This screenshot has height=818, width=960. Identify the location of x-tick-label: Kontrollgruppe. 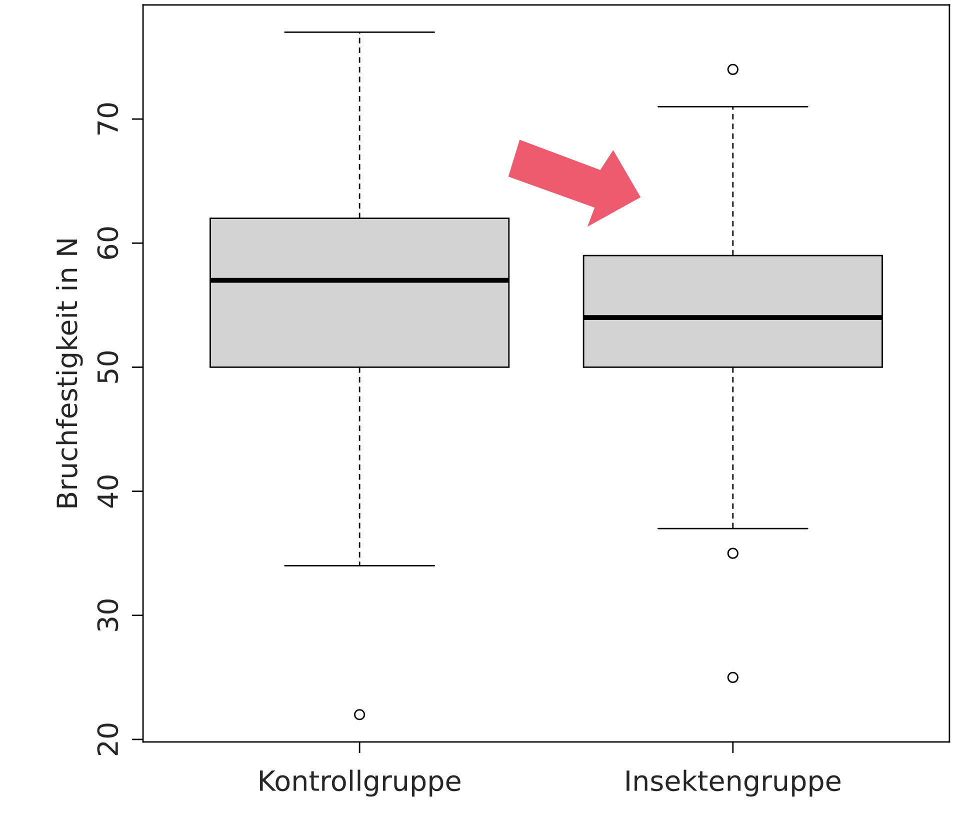
(360, 783).